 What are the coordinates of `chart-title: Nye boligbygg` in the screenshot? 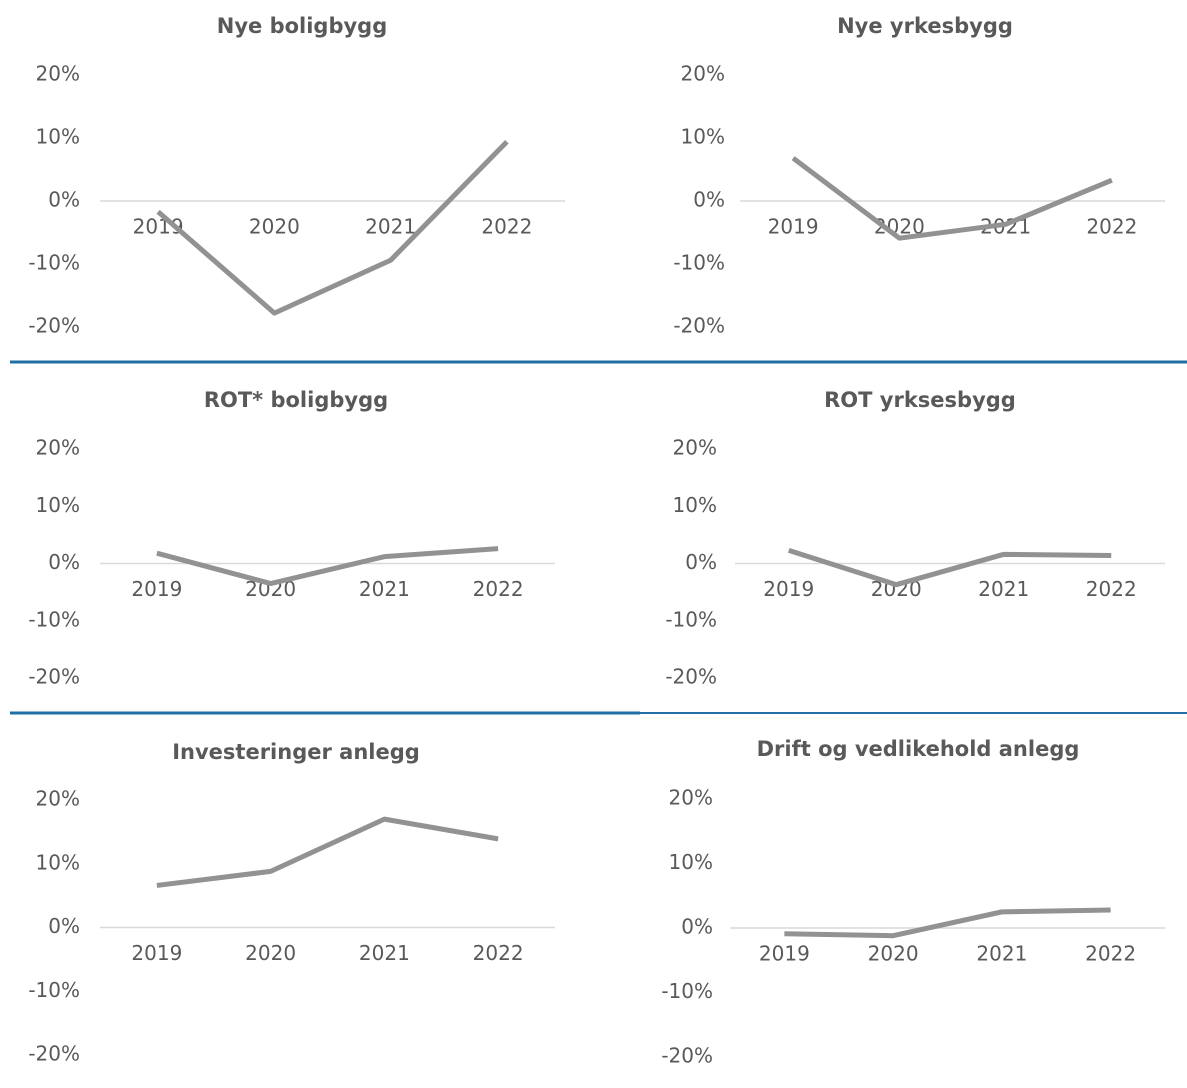 It's located at (302, 26).